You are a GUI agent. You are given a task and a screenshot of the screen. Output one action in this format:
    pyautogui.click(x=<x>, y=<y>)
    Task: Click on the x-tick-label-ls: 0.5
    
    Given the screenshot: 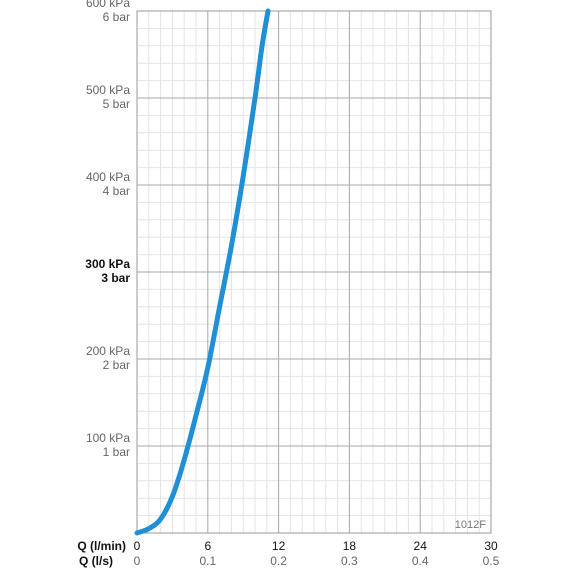 What is the action you would take?
    pyautogui.click(x=491, y=561)
    